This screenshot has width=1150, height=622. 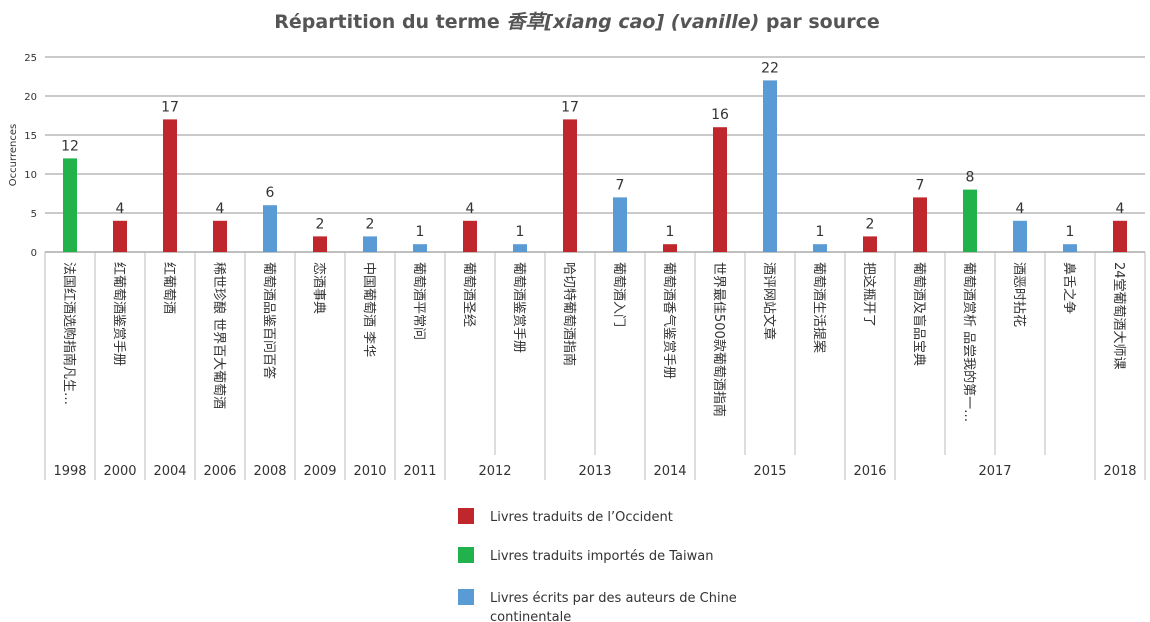 I want to click on title-part: Répartition du terme, so click(x=390, y=22).